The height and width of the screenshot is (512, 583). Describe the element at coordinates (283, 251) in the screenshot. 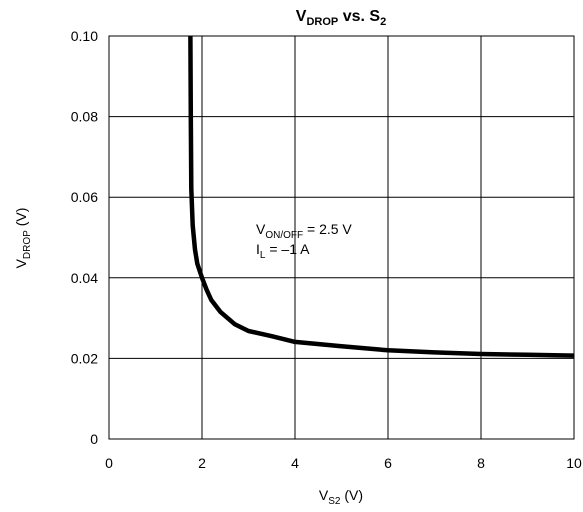

I see `annotation-il: IL = –1 A` at that location.